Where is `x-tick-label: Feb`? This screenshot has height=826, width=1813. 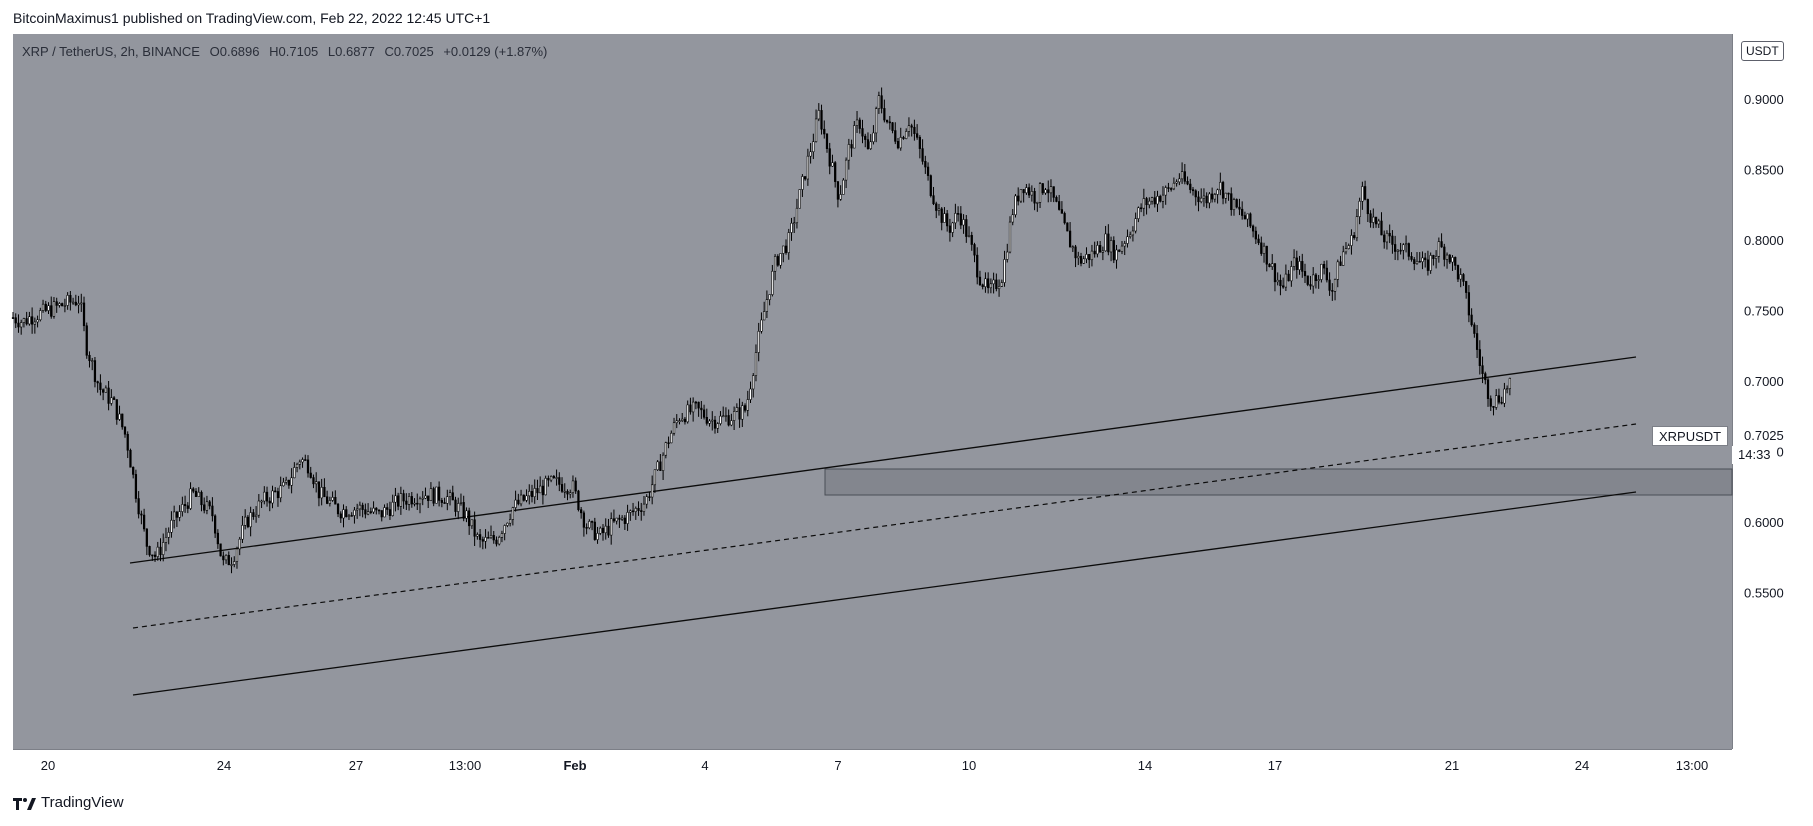
x-tick-label: Feb is located at coordinates (574, 765).